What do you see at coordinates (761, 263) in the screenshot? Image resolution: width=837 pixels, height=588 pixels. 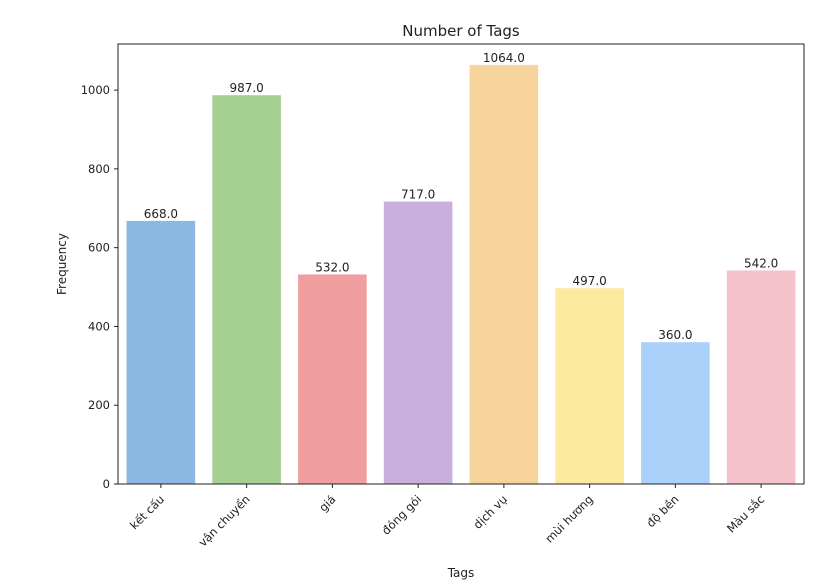 I see `bar-value-label: 542.0` at bounding box center [761, 263].